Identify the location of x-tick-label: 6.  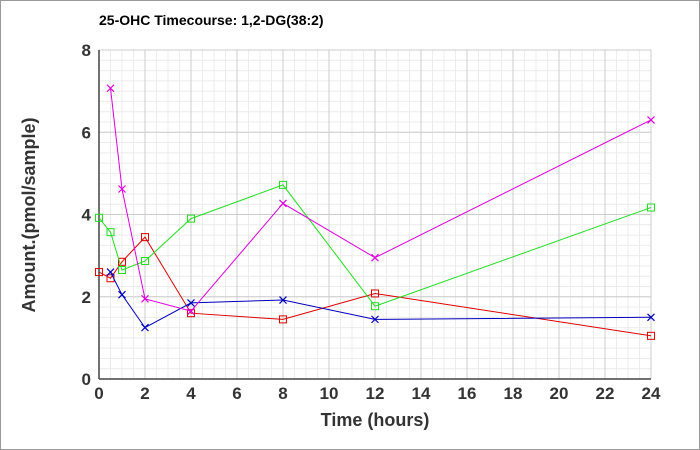
(236, 393).